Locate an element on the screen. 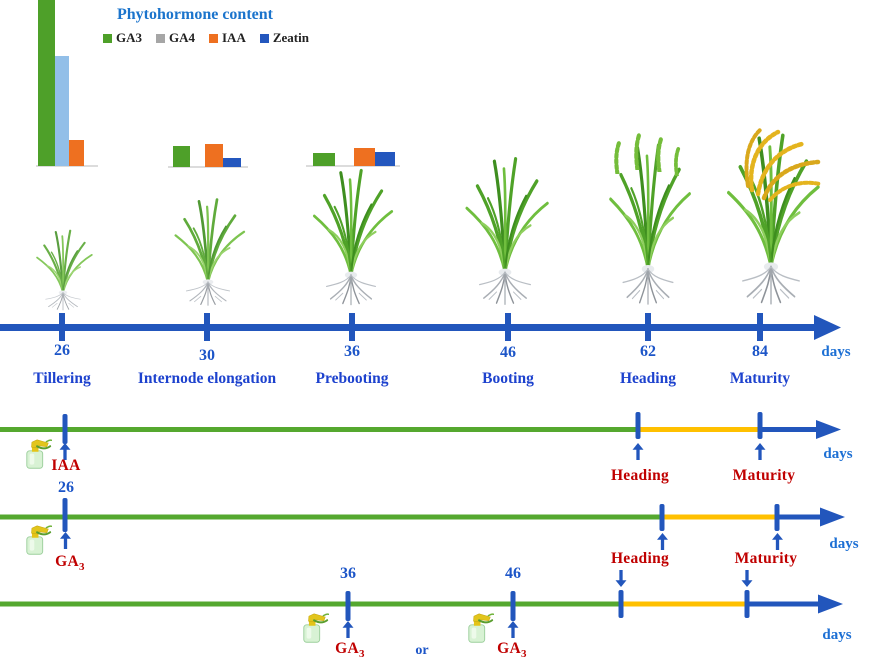 The height and width of the screenshot is (671, 876). row2-tick-heading is located at coordinates (662, 517).